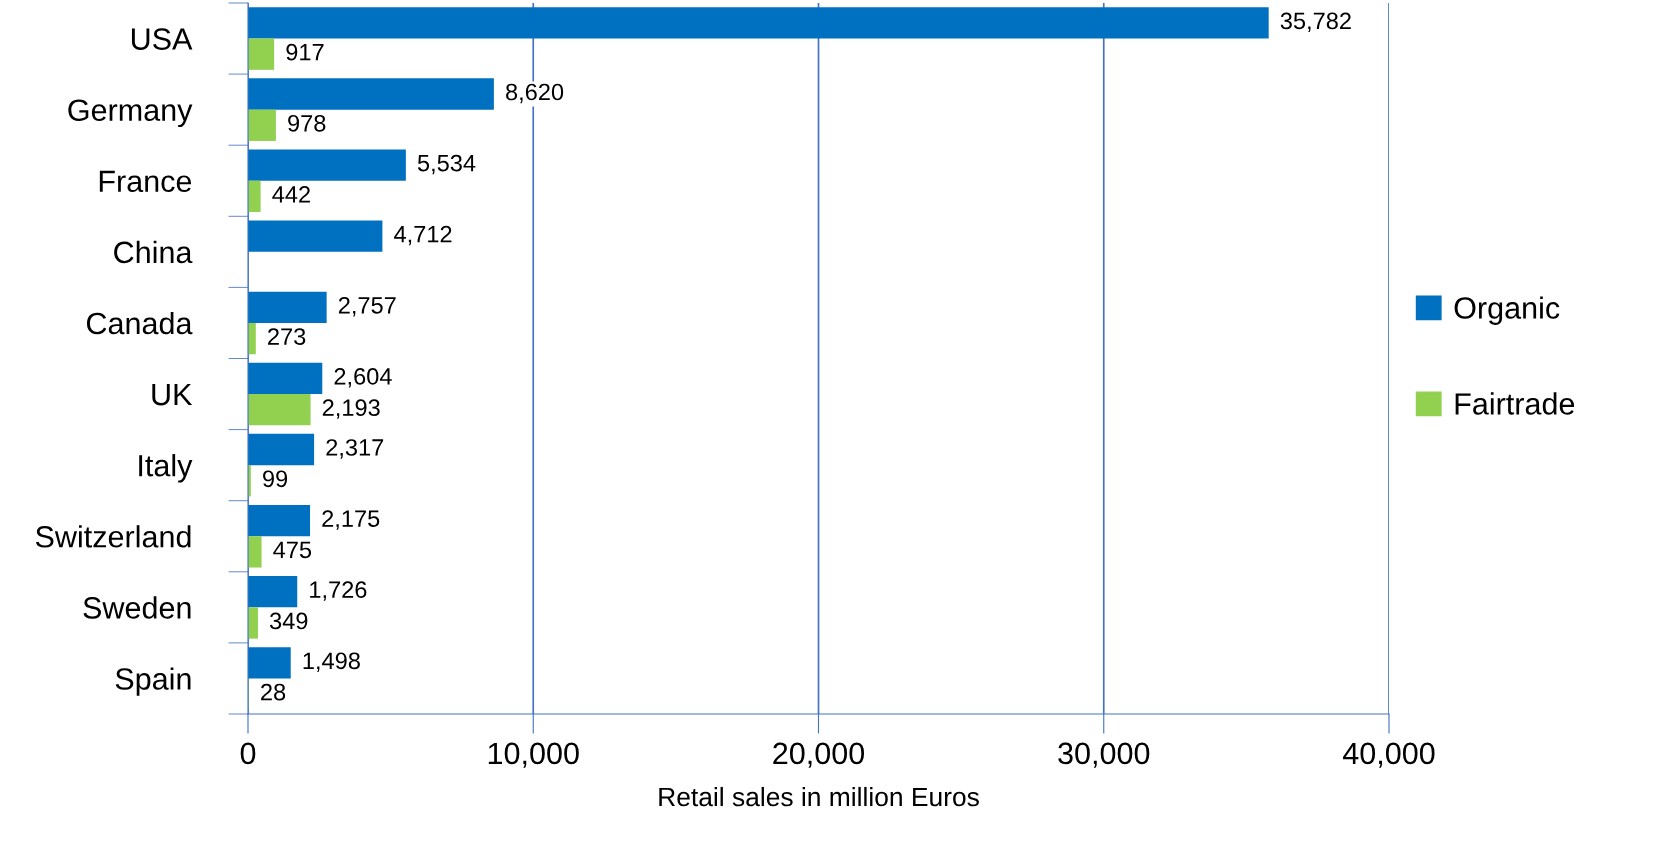 The height and width of the screenshot is (842, 1662). I want to click on y-tick-label: Switzerland, so click(113, 536).